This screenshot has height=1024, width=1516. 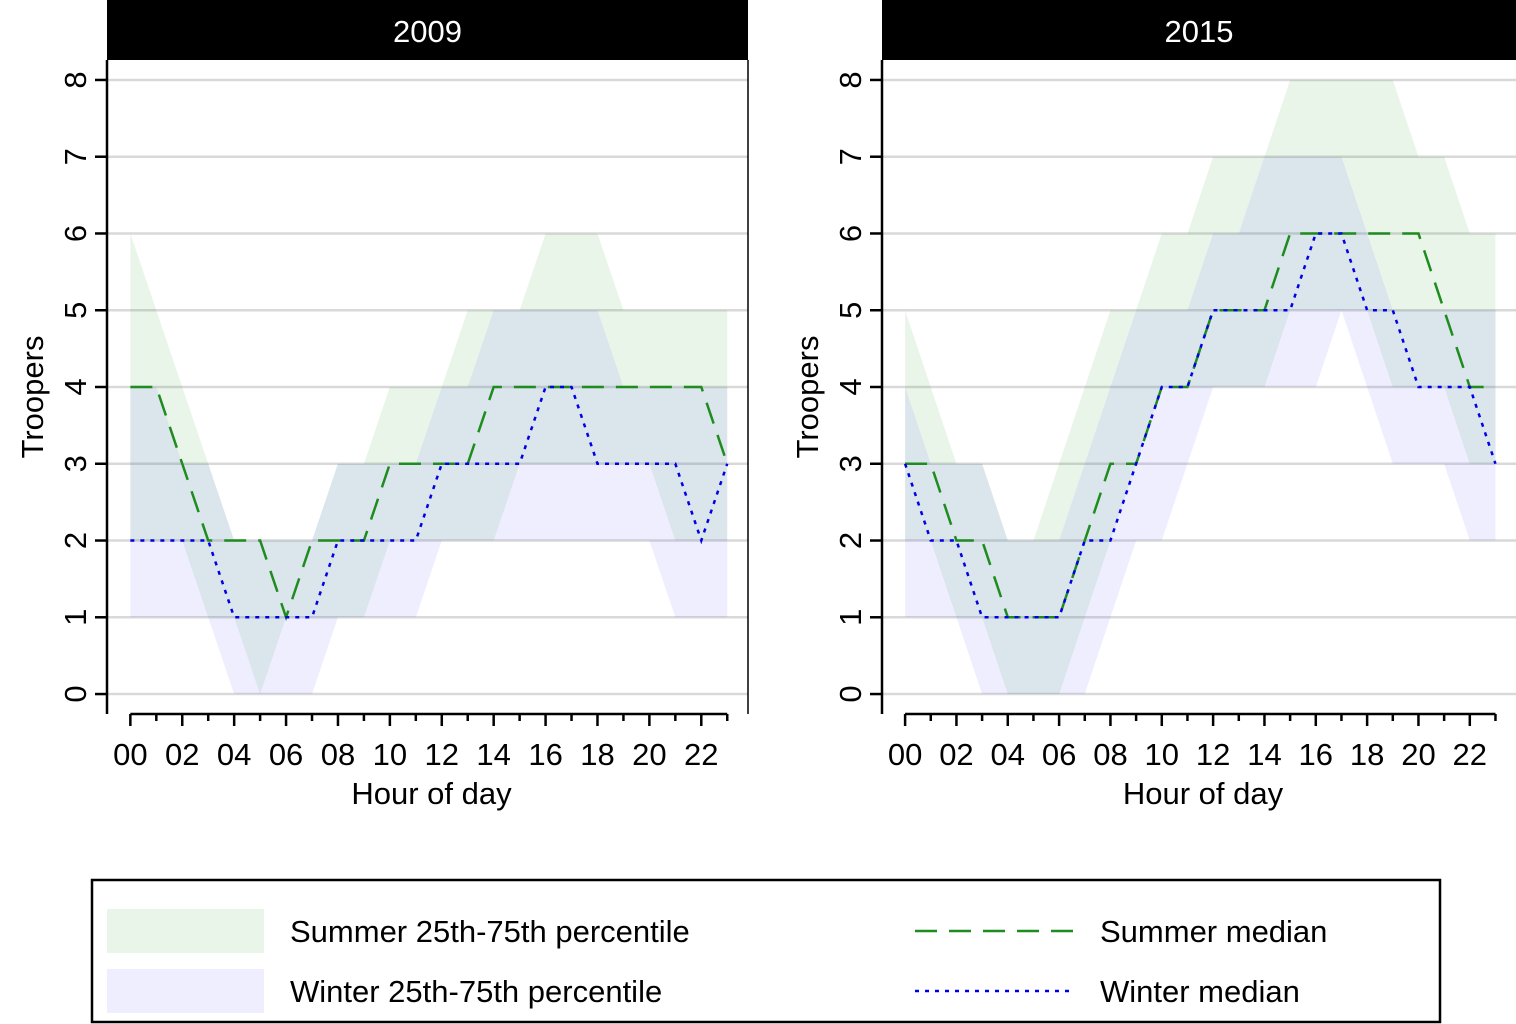 What do you see at coordinates (476, 991) in the screenshot?
I see `legend-label: Winter 25th-75th percentile` at bounding box center [476, 991].